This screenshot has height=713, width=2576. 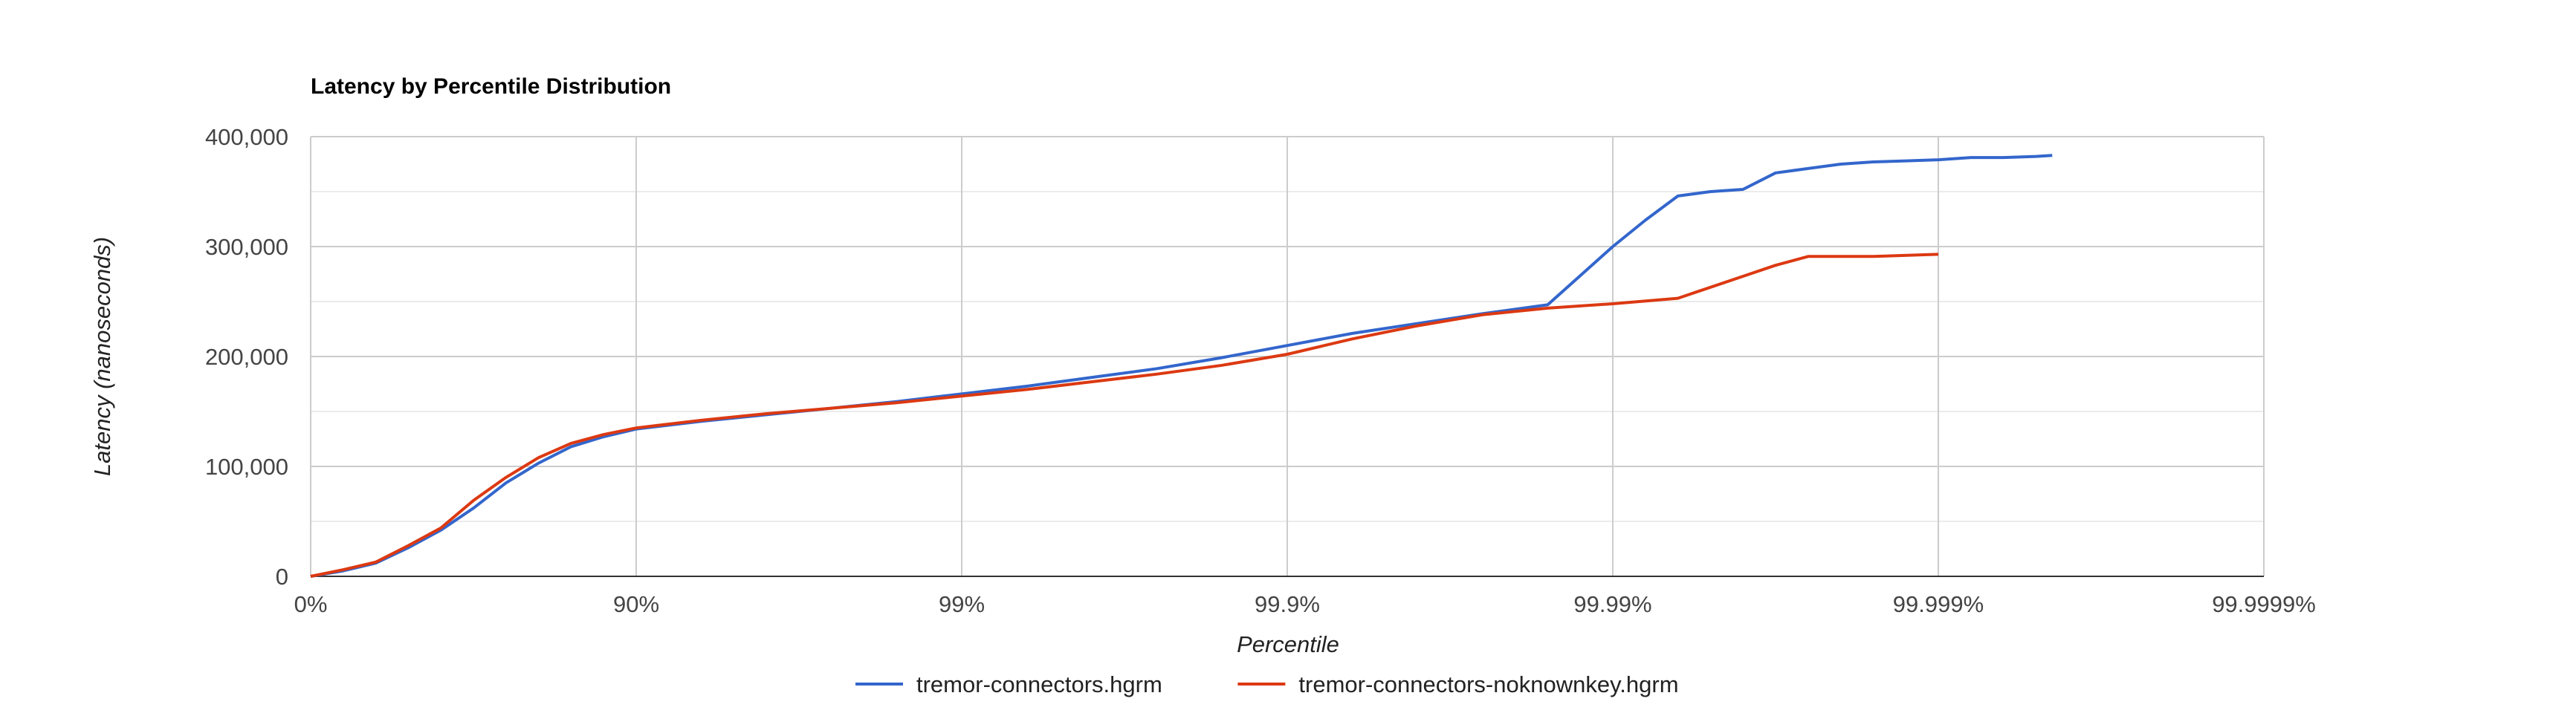 I want to click on y-tick-label: 200,000, so click(x=246, y=357).